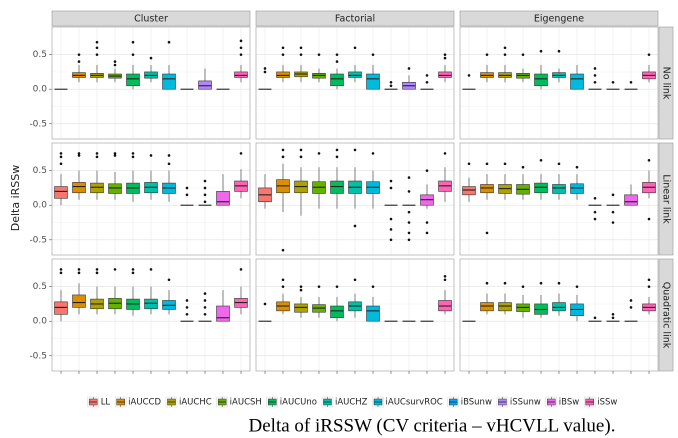 This screenshot has width=678, height=438. I want to click on row-label: No link, so click(666, 83).